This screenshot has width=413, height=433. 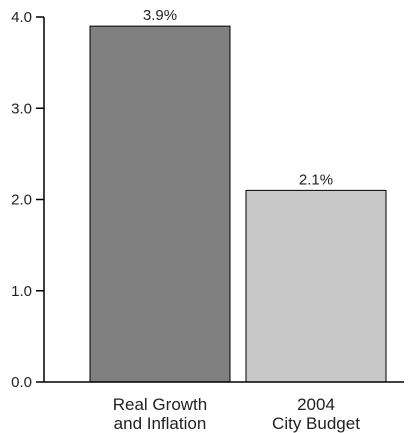 I want to click on y-tick-label: 4.0, so click(x=21, y=17).